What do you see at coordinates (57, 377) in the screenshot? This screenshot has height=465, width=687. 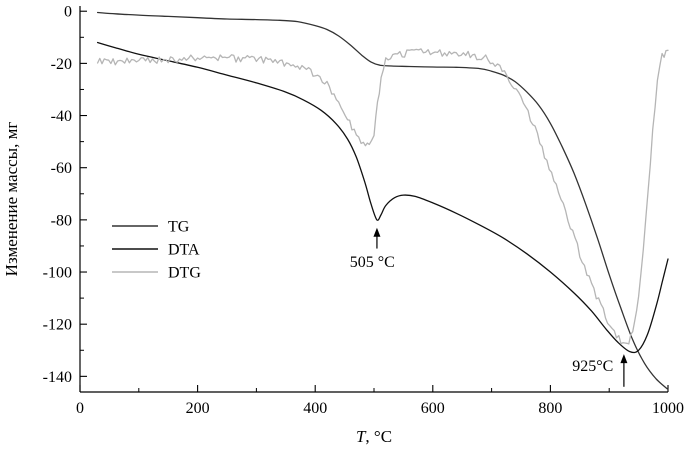 I see `y-tick-label: -140` at bounding box center [57, 377].